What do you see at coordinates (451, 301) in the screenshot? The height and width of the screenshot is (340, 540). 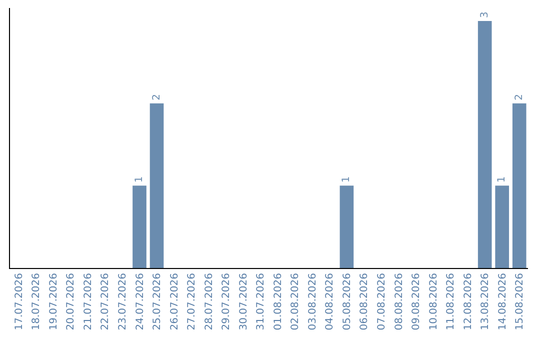 I see `x-tick-label: 11.08.2026` at bounding box center [451, 301].